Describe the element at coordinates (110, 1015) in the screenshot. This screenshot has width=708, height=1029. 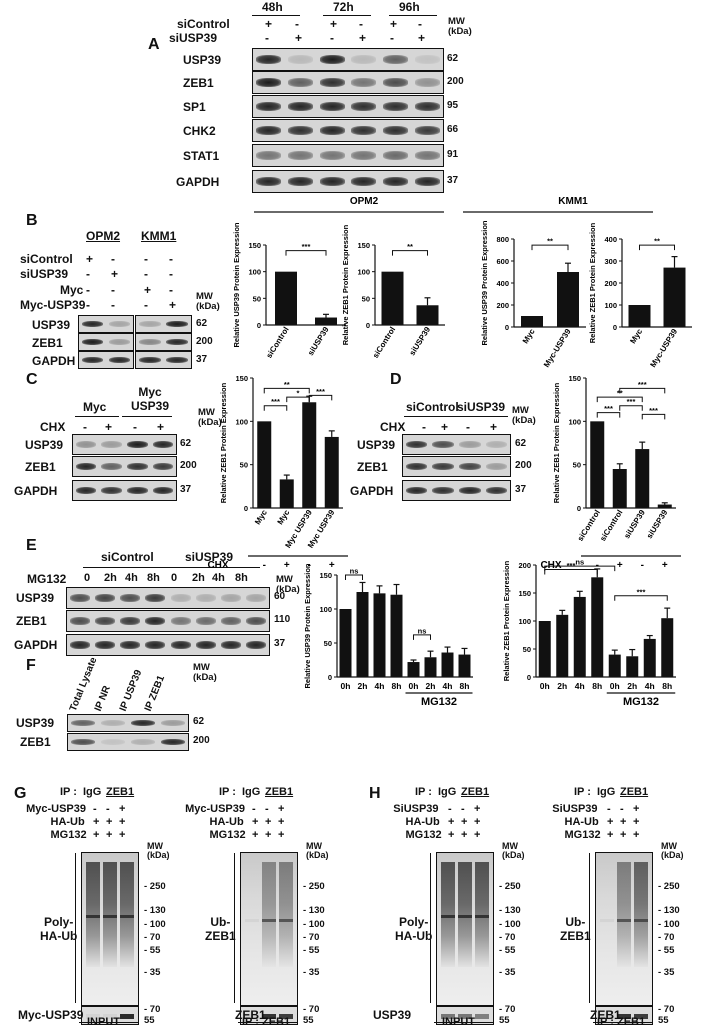
I see `lower-blot` at that location.